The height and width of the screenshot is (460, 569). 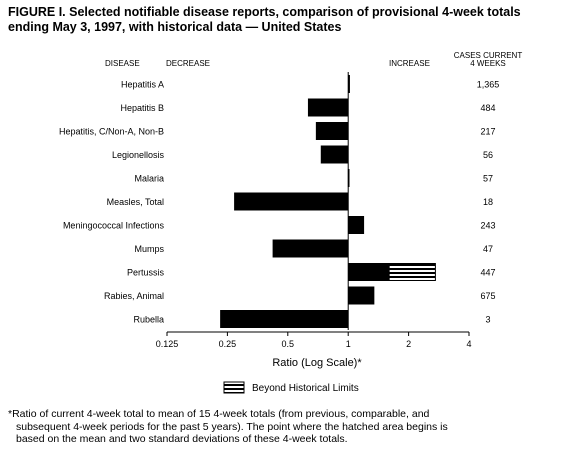 I want to click on disease-column-header: DISEASE, so click(x=122, y=63).